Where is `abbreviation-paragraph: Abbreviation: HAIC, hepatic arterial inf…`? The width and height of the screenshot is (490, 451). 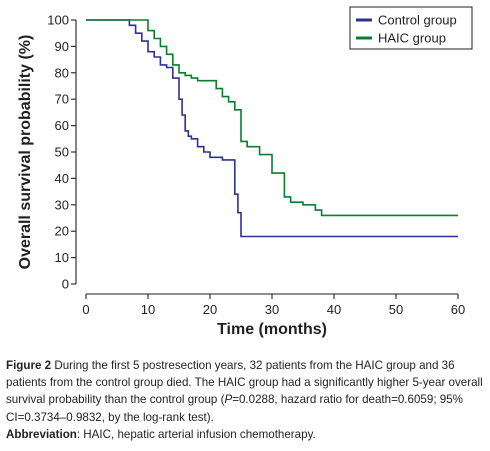
abbreviation-paragraph: Abbreviation: HAIC, hepatic arterial inf… is located at coordinates (245, 434).